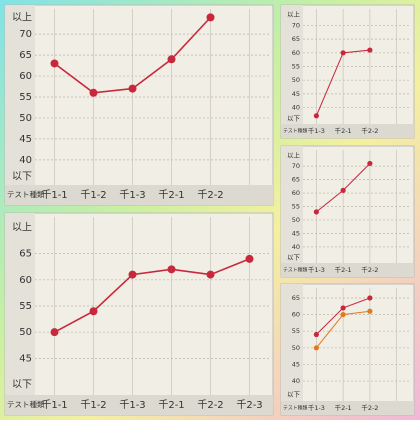  Describe the element at coordinates (347, 211) in the screenshot. I see `panel-background` at that location.